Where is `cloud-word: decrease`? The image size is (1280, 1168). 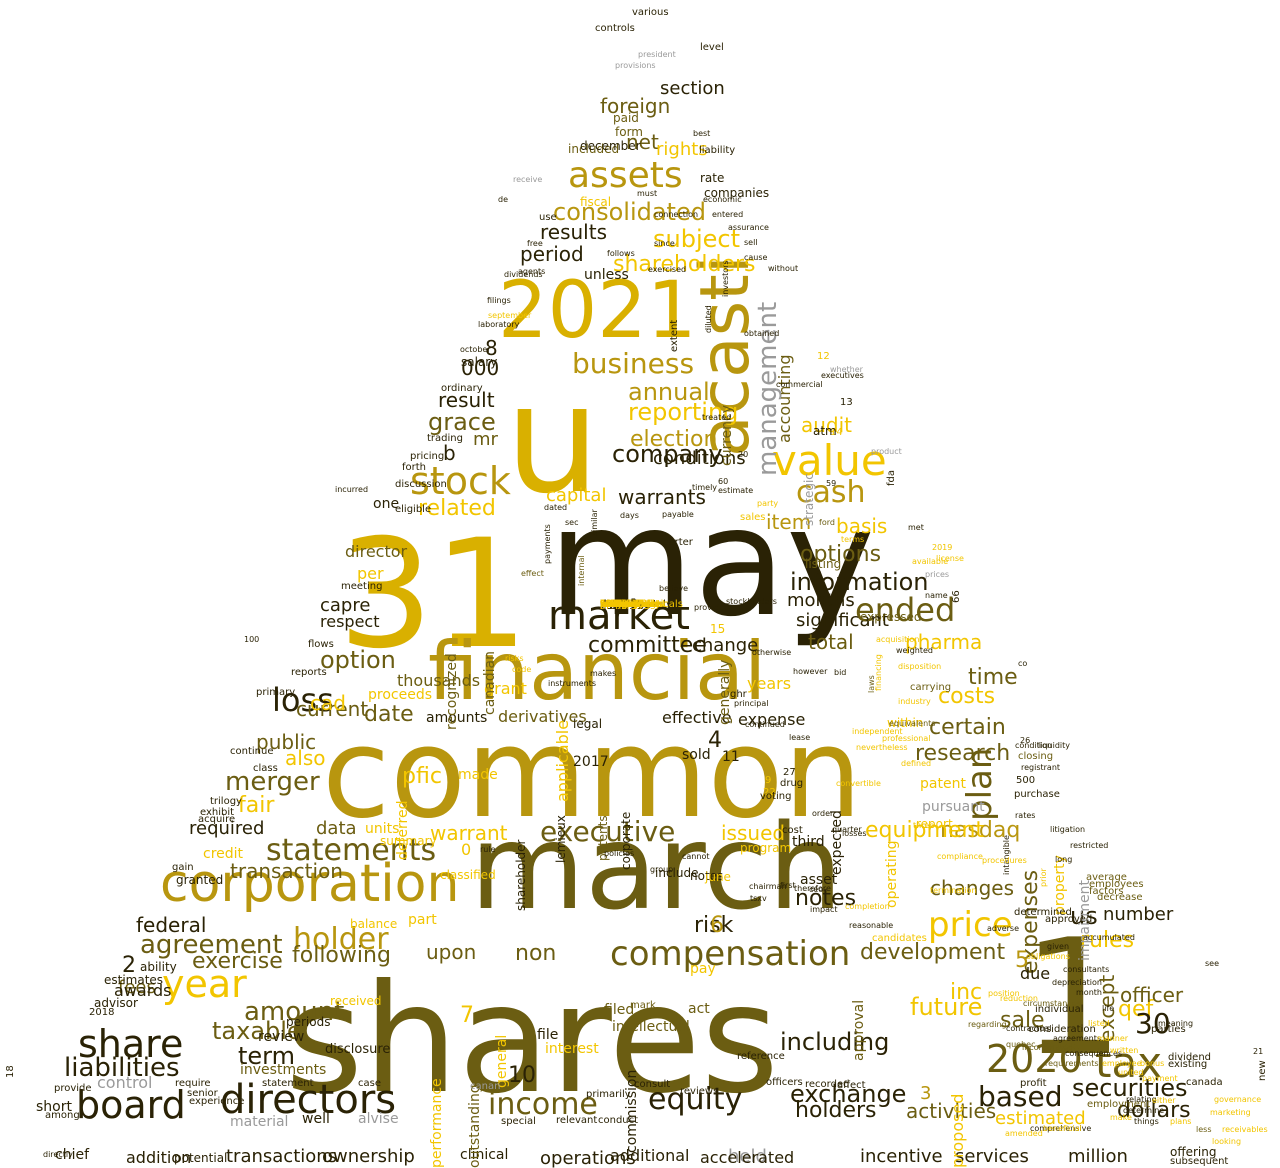 cloud-word: decrease is located at coordinates (1120, 897).